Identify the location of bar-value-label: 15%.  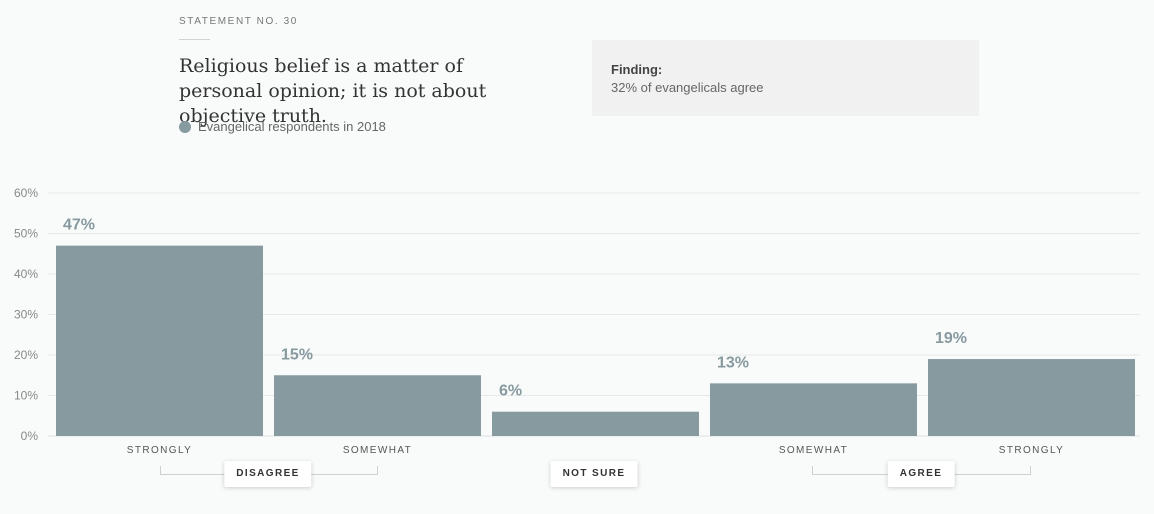
(297, 354).